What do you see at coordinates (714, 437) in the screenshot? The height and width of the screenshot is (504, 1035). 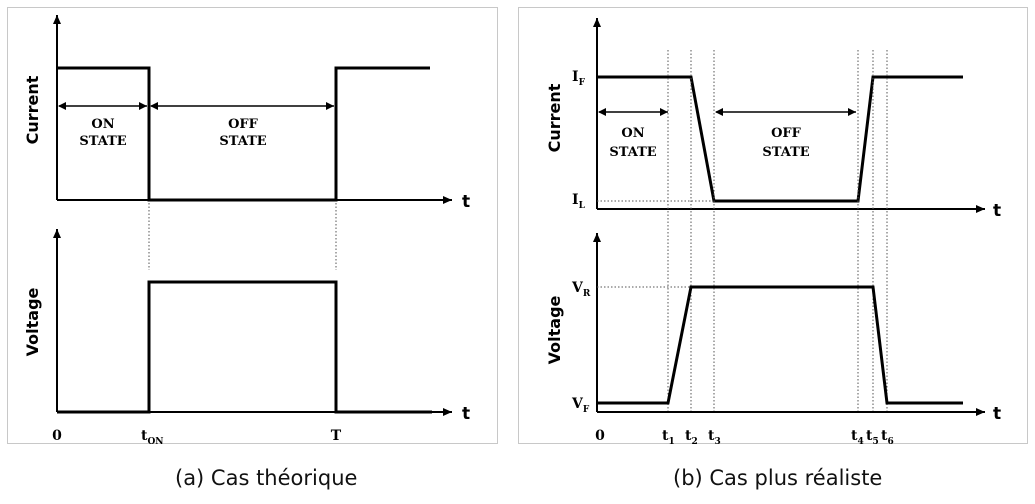 I see `panel-b-tick-t3: t3` at bounding box center [714, 437].